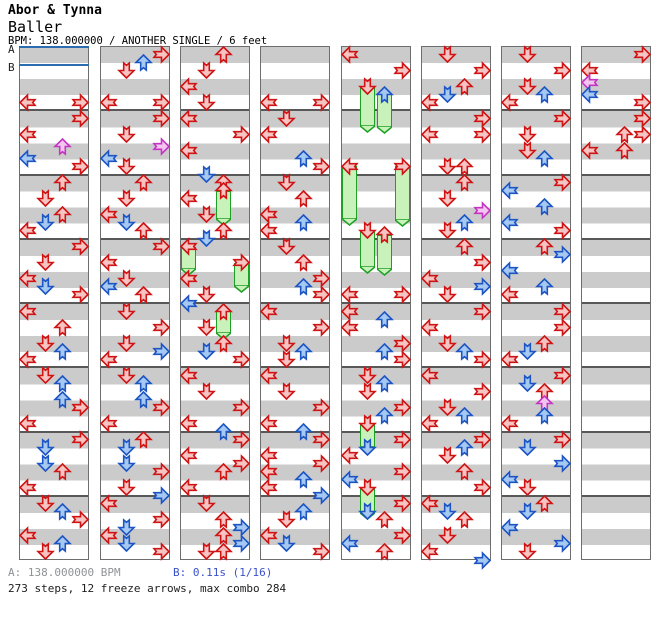 This screenshot has height=620, width=672. What do you see at coordinates (223, 572) in the screenshot?
I see `marker-b-readout: B: 0.11s (1/16)` at bounding box center [223, 572].